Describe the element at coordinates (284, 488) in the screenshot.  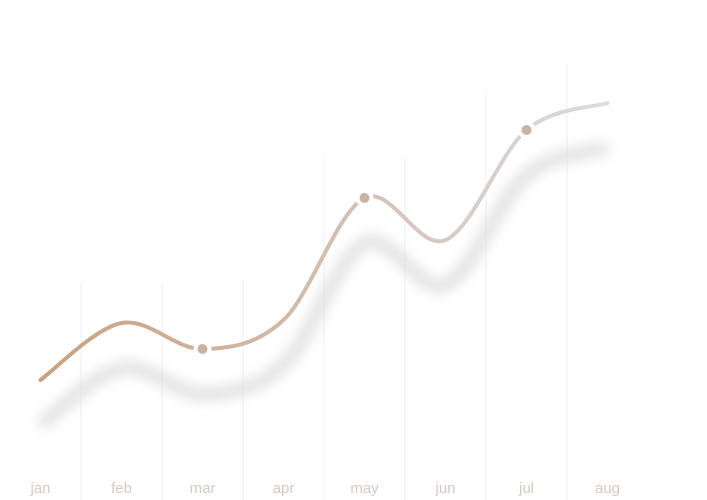
I see `x-tick-label: apr` at that location.